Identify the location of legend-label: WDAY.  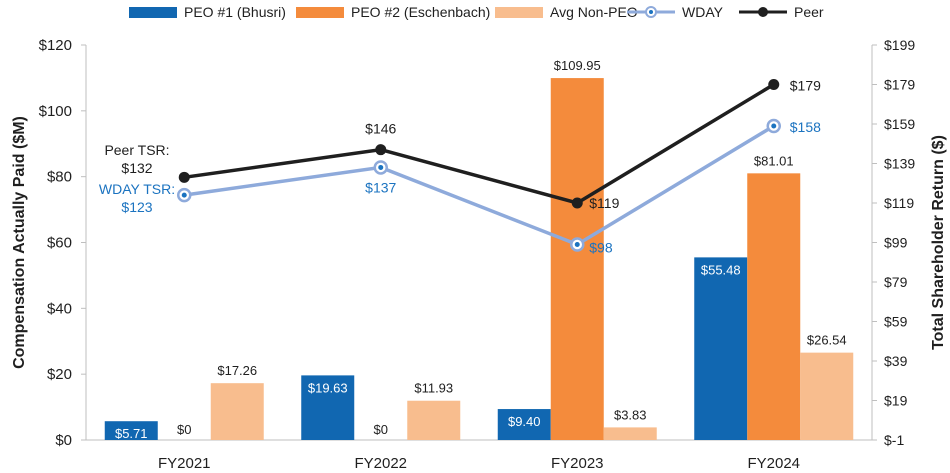
(703, 12).